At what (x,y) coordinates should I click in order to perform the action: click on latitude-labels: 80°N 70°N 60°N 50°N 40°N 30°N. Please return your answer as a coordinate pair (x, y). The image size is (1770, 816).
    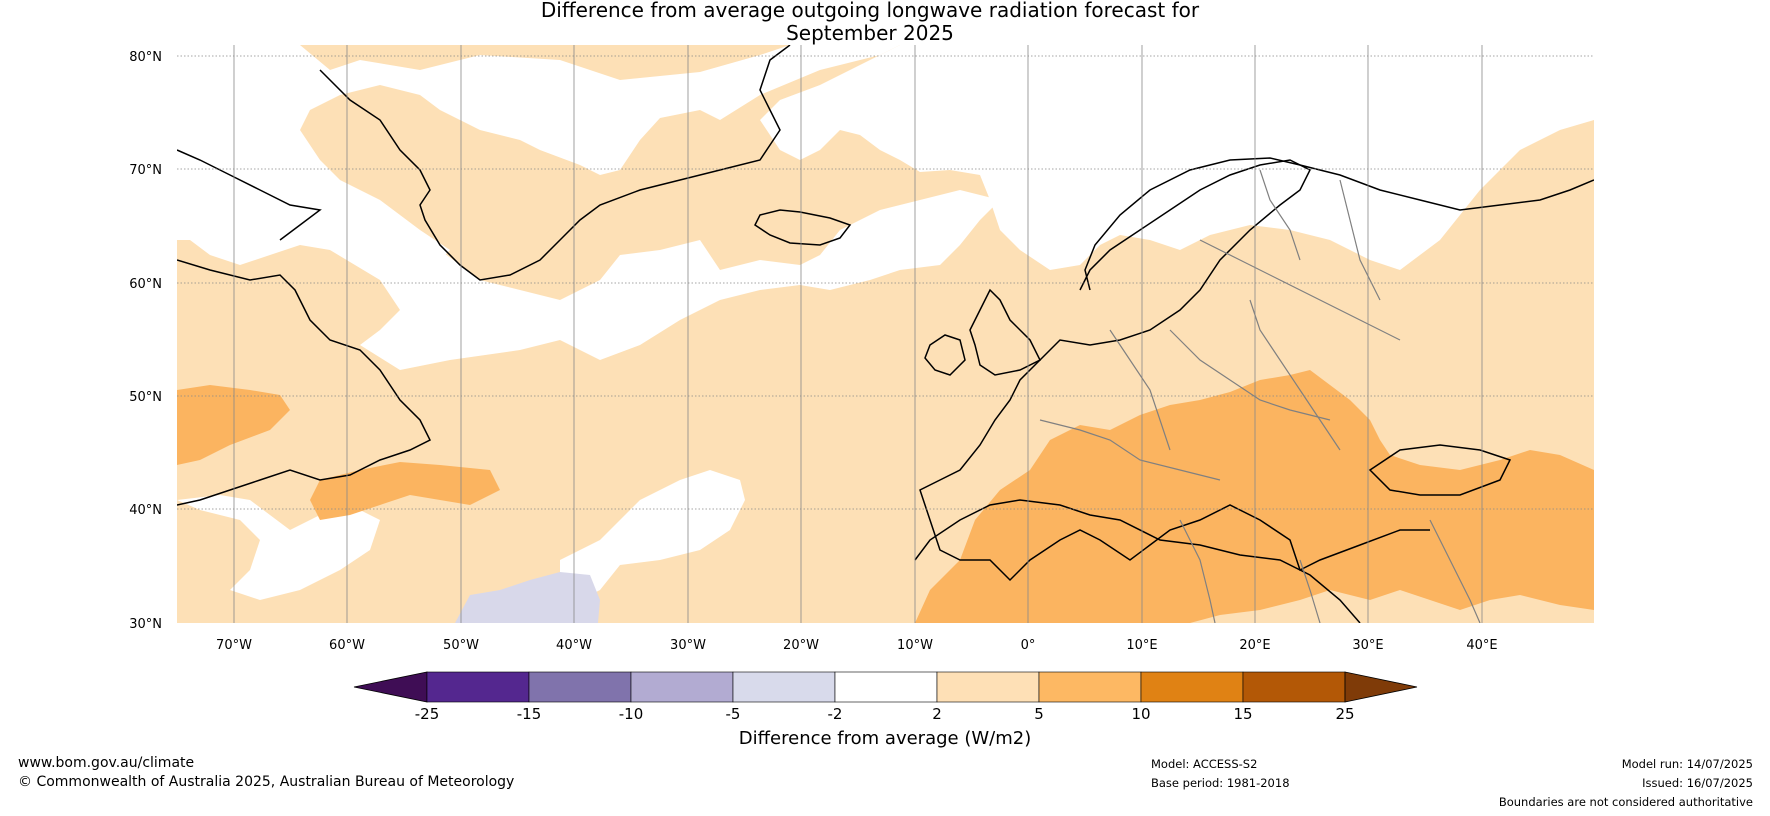
    Looking at the image, I should click on (145, 341).